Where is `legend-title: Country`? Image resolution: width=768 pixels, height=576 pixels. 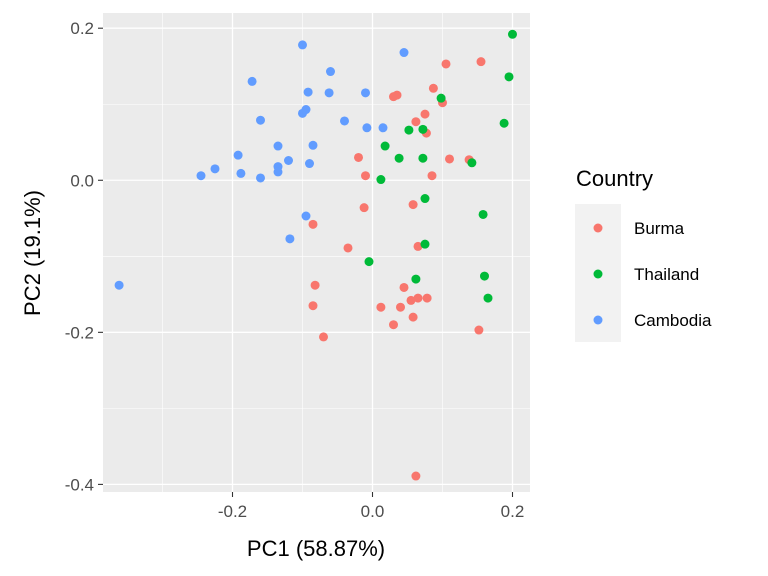
legend-title: Country is located at coordinates (614, 178).